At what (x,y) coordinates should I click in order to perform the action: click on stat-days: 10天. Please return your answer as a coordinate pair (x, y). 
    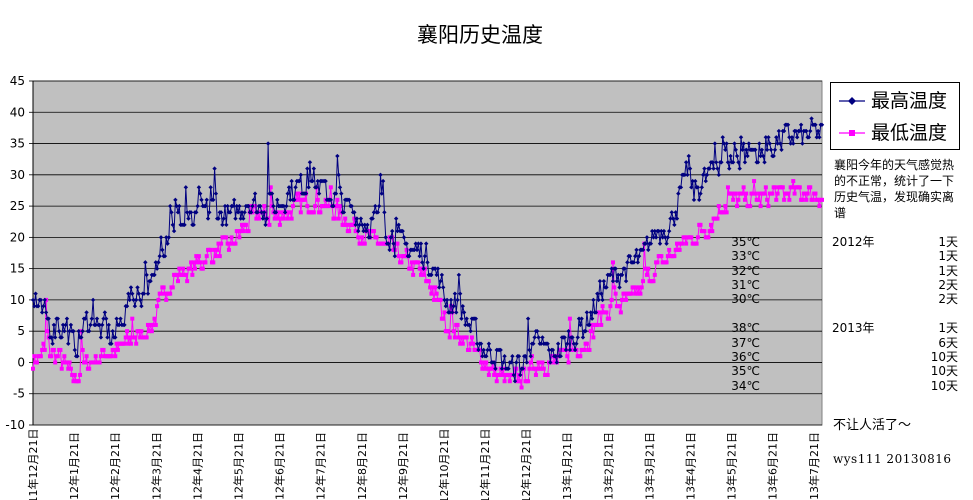
    Looking at the image, I should click on (944, 385).